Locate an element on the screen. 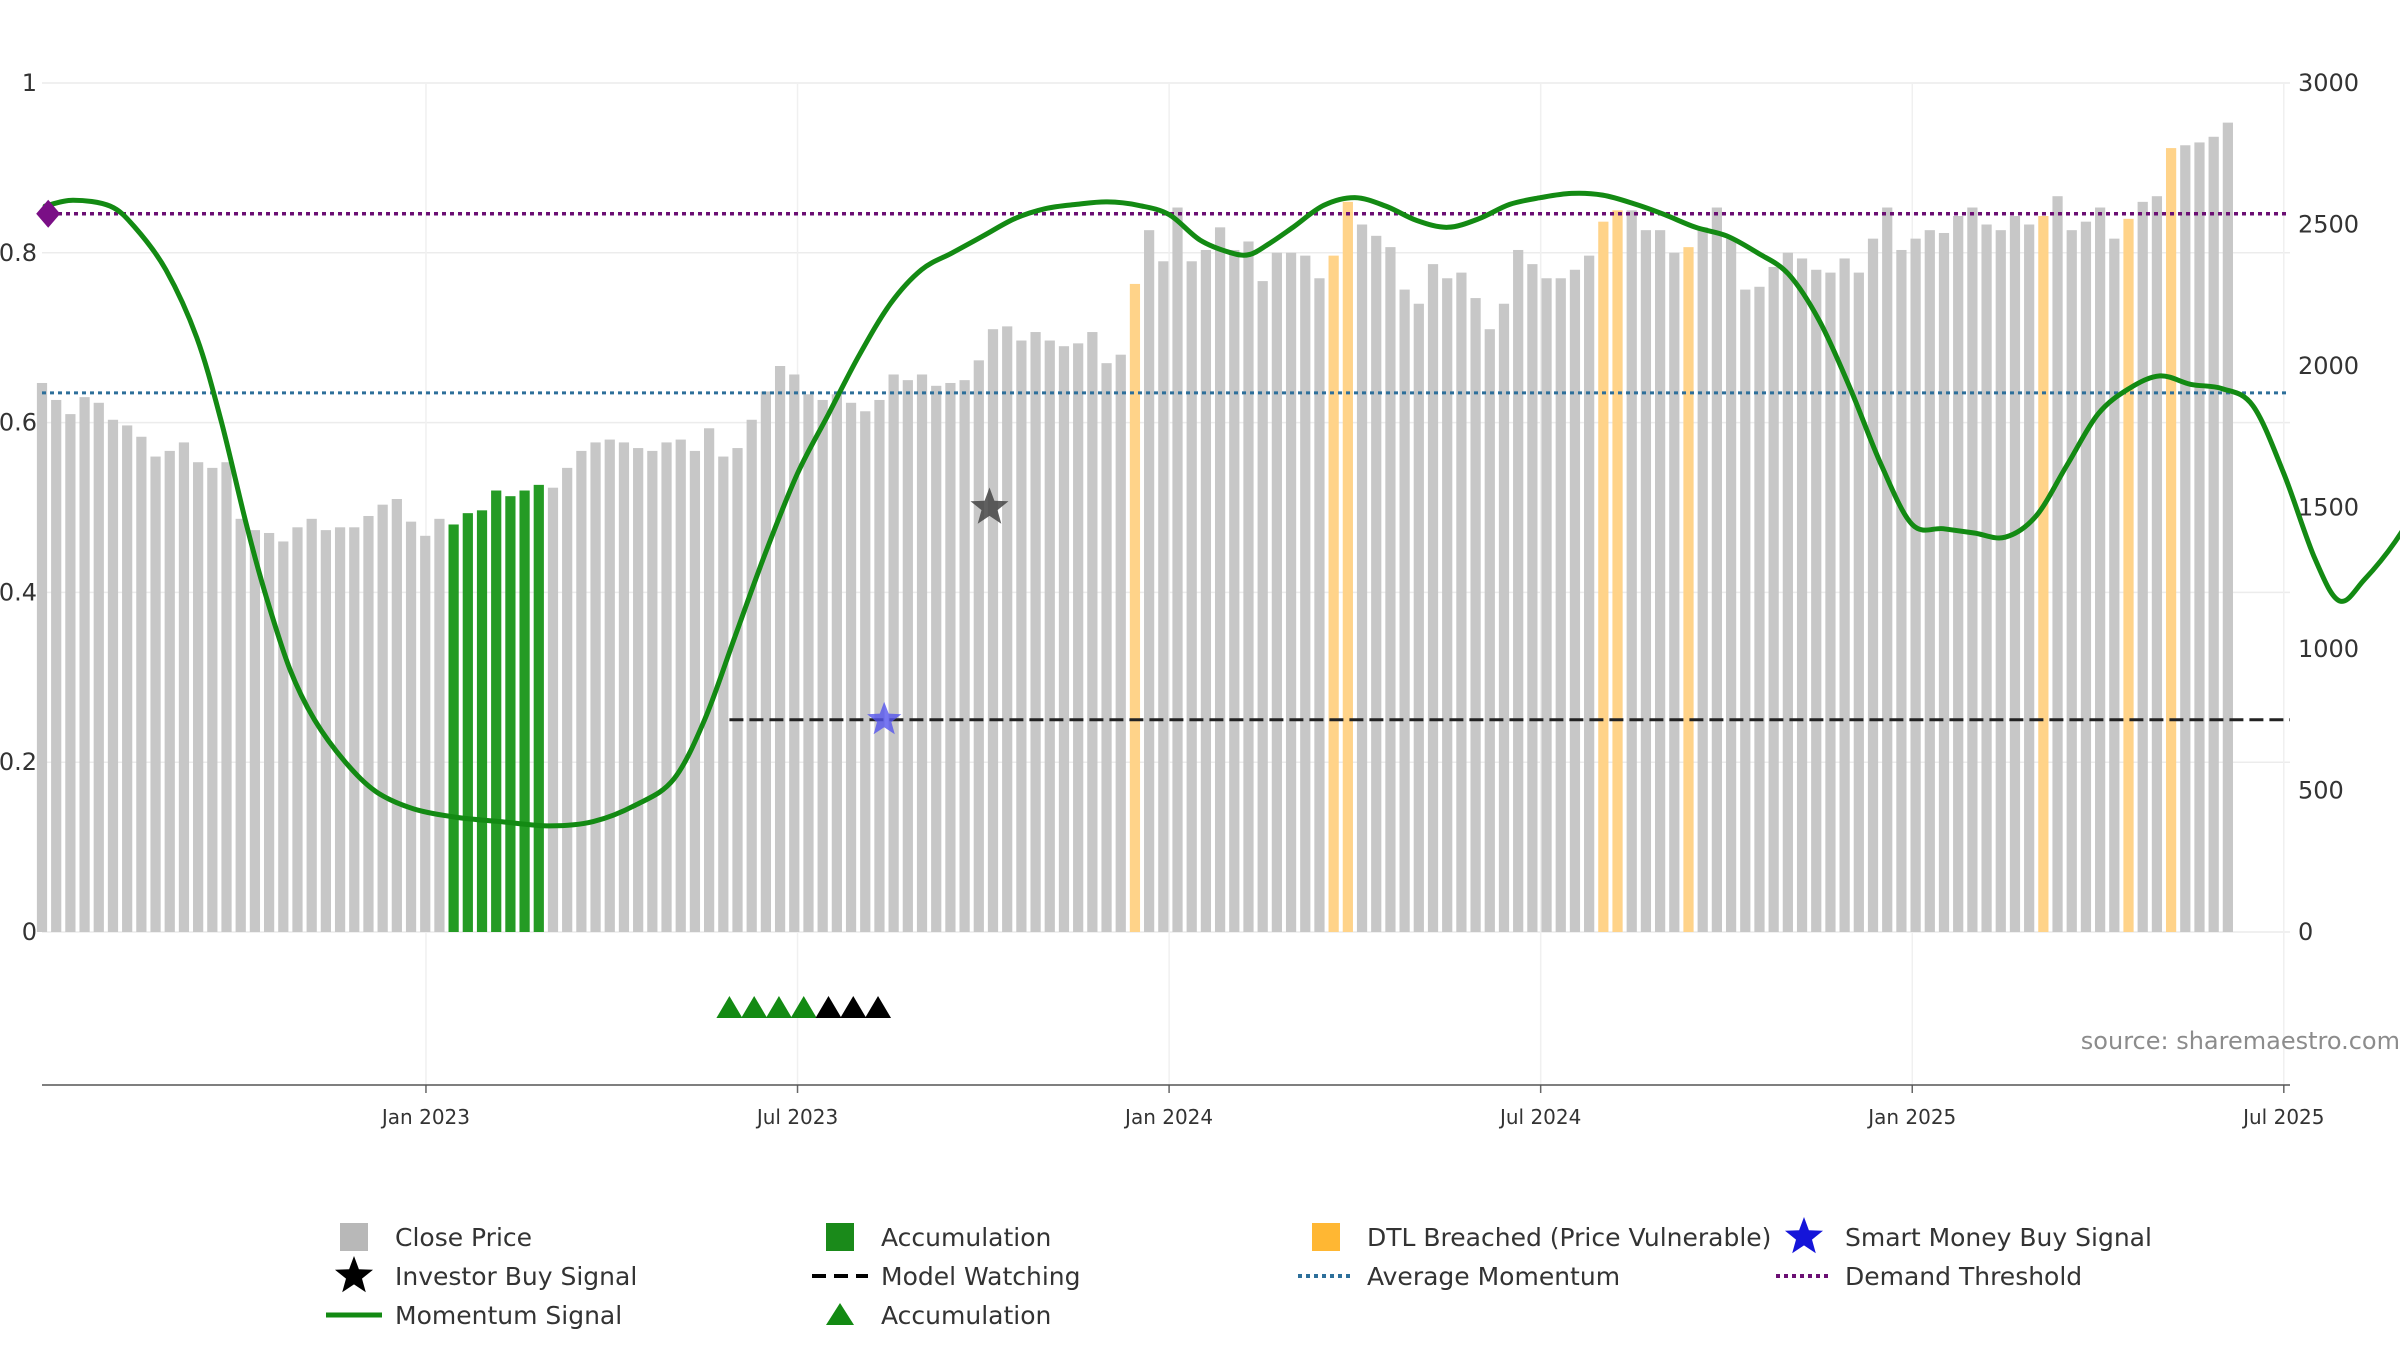 This screenshot has height=1350, width=2400. smart-money-buy-star is located at coordinates (884, 718).